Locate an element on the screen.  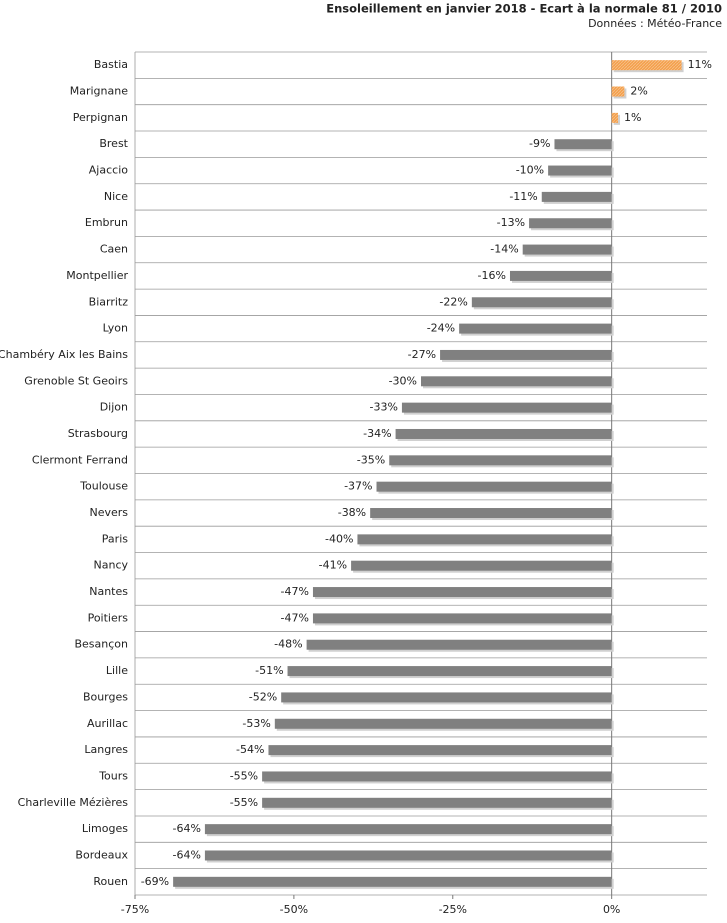
category-label: Lille is located at coordinates (117, 670).